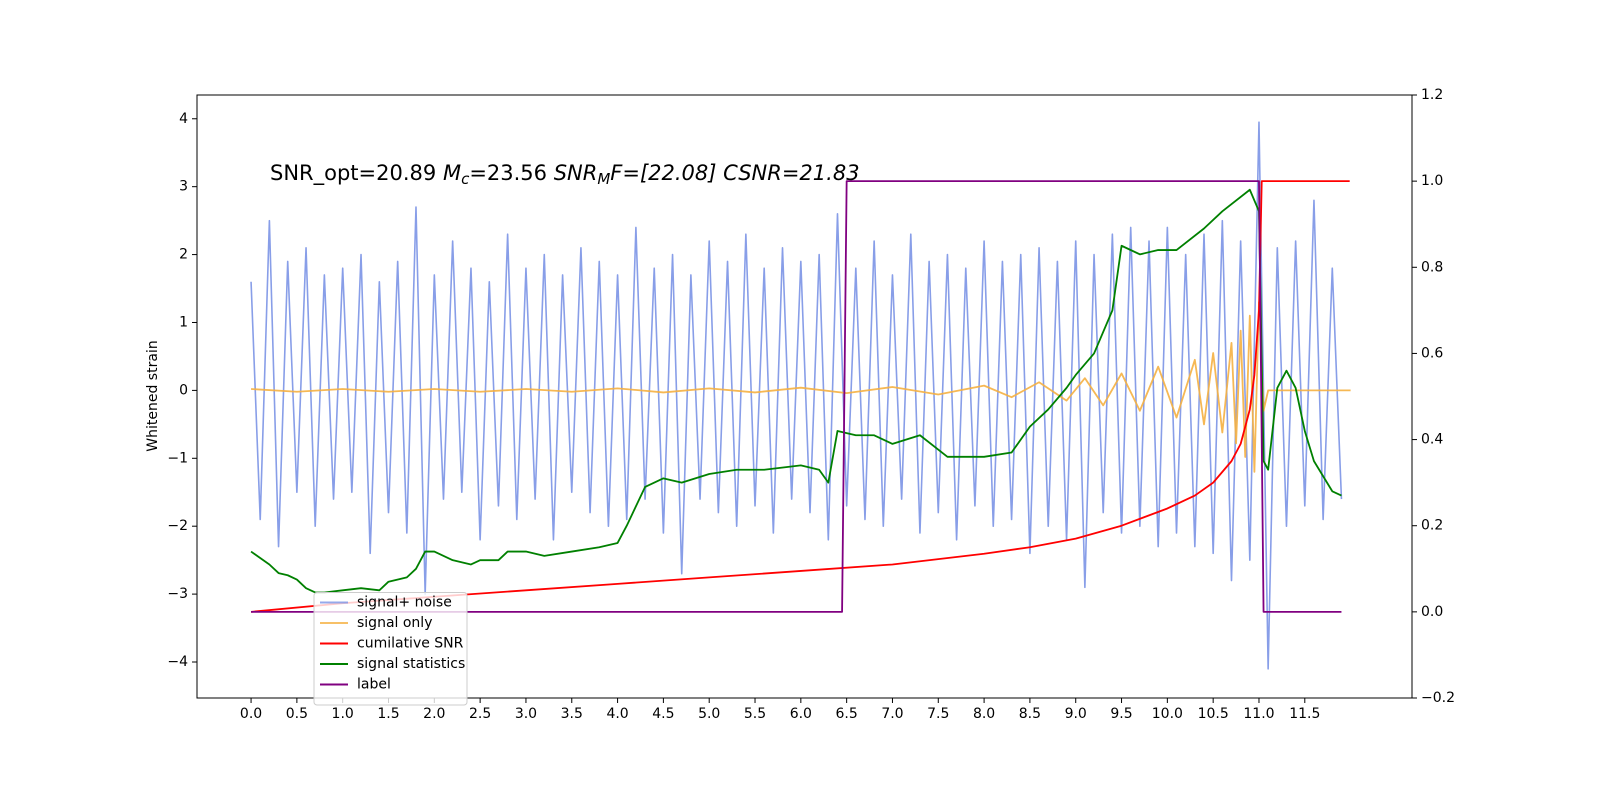  Describe the element at coordinates (1432, 440) in the screenshot. I see `y2-tick-label: 0.4` at that location.